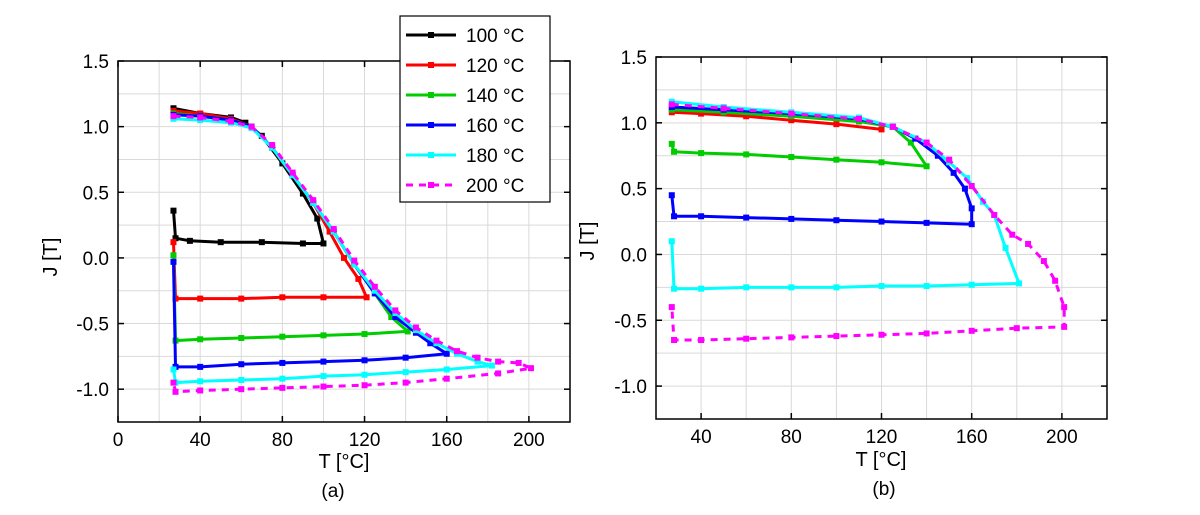 This screenshot has height=515, width=1200. I want to click on x-tick-label: 160, so click(972, 437).